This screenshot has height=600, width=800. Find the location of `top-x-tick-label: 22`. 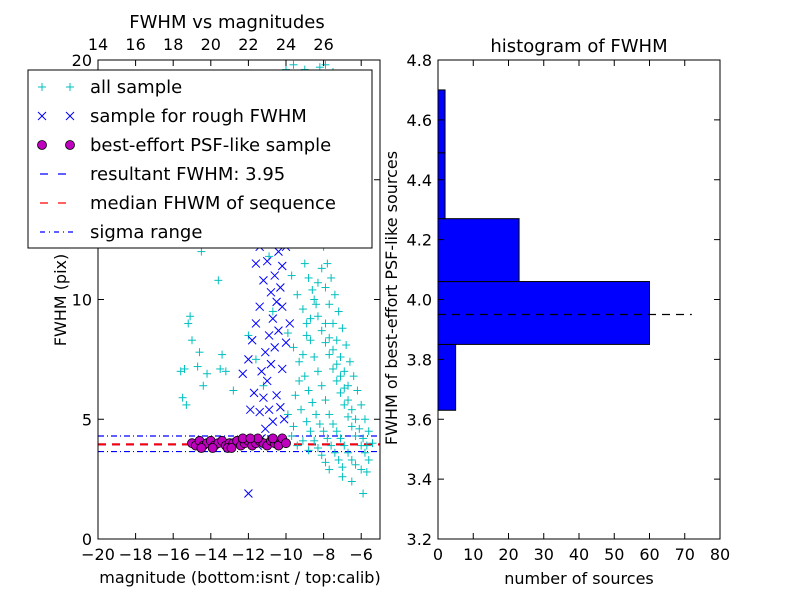

top-x-tick-label: 22 is located at coordinates (248, 44).